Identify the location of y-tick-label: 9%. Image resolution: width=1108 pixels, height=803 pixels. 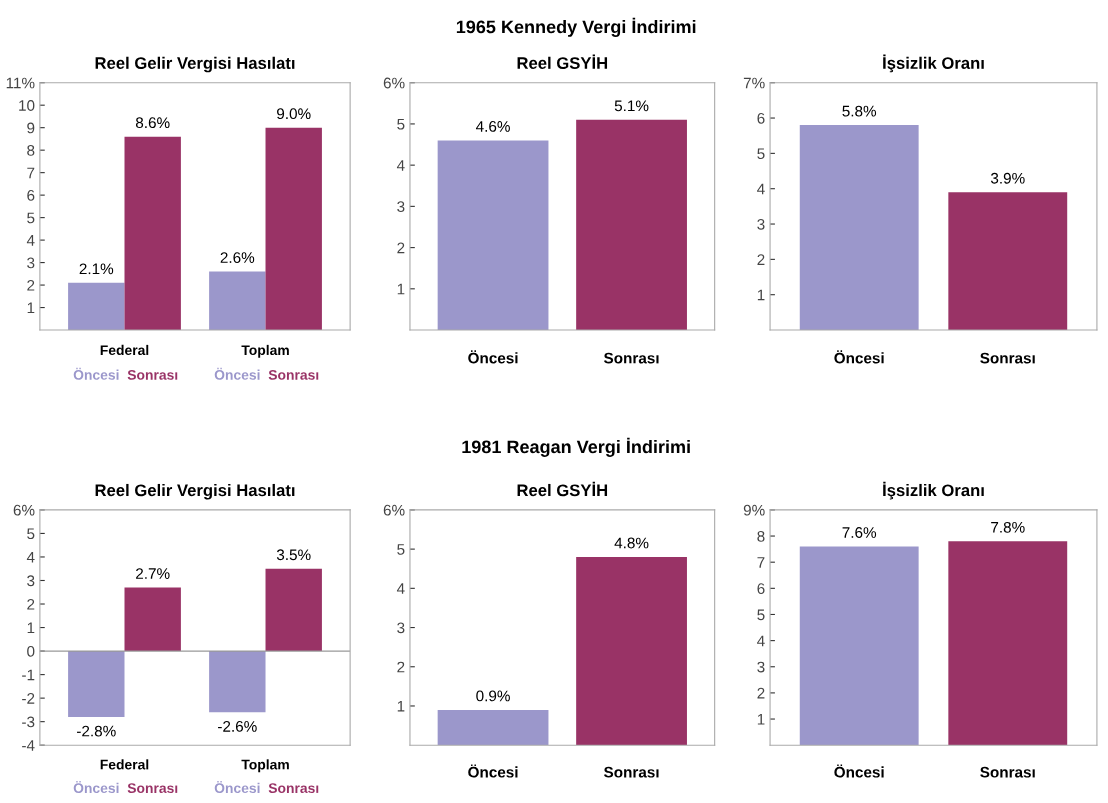
(754, 510).